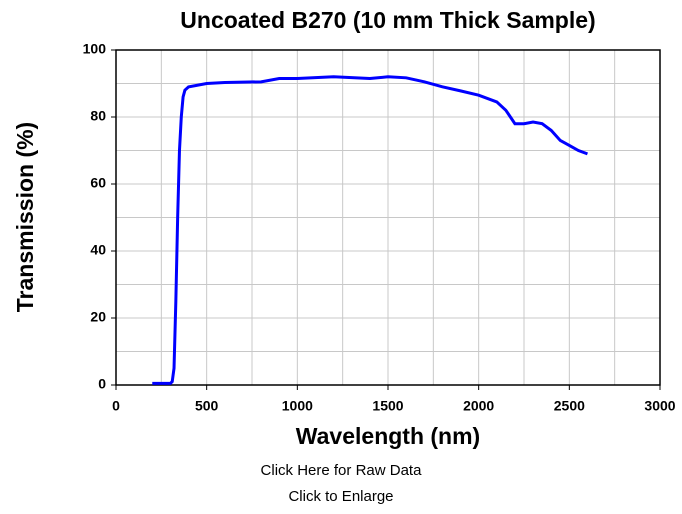 The height and width of the screenshot is (514, 682). What do you see at coordinates (98, 183) in the screenshot?
I see `y-tick-label: 60` at bounding box center [98, 183].